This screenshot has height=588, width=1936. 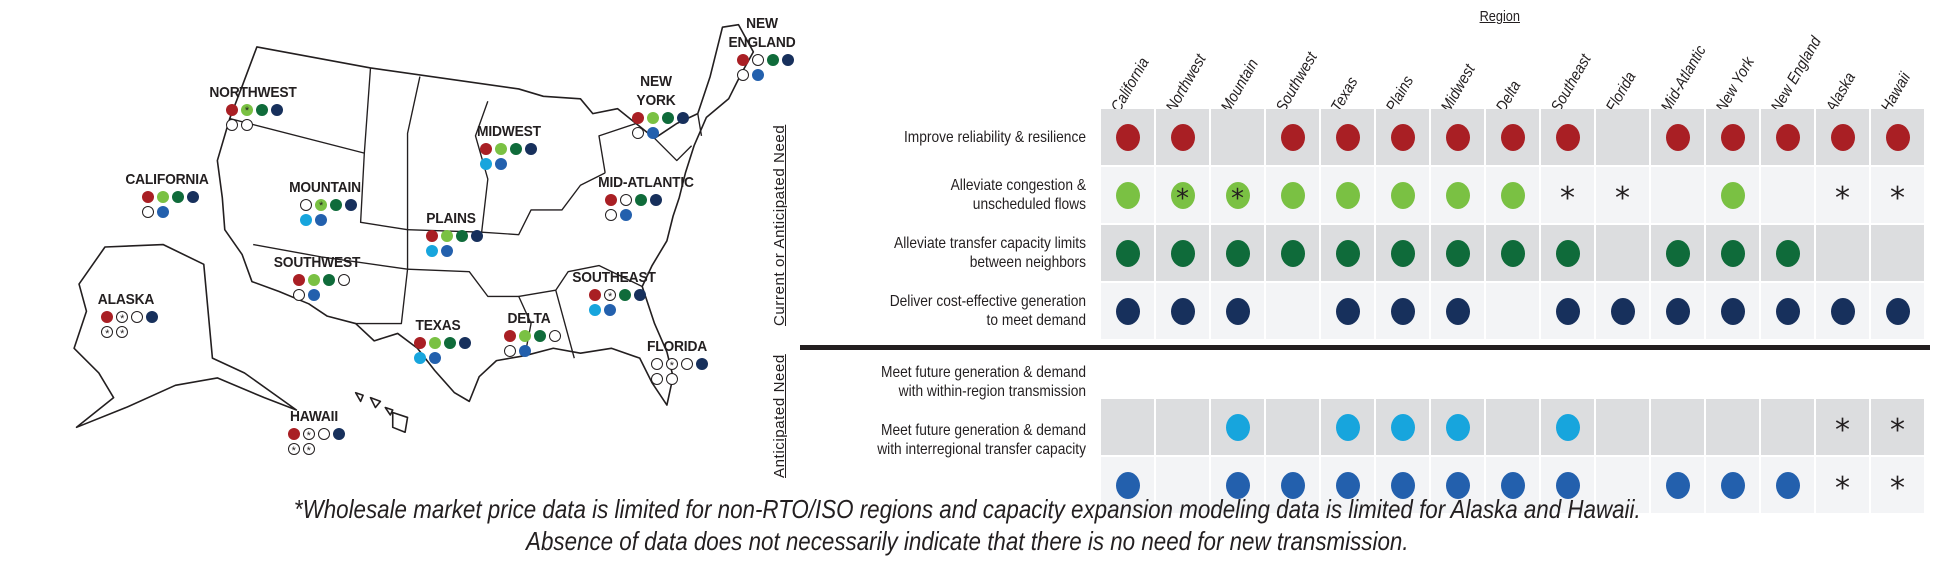 I want to click on column-header: Southeast, so click(x=1571, y=83).